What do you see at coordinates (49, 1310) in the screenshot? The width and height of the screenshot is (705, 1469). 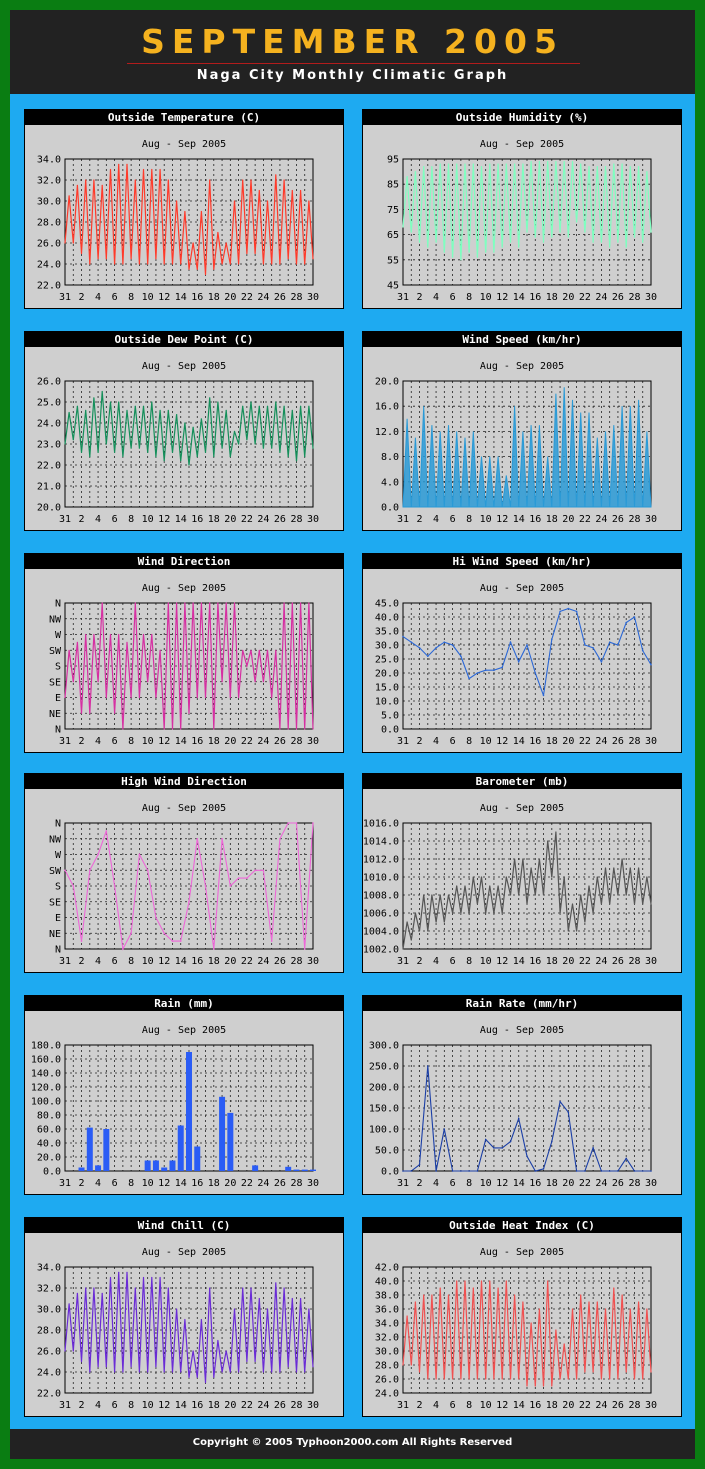 I see `y-tick-label: 30.0` at bounding box center [49, 1310].